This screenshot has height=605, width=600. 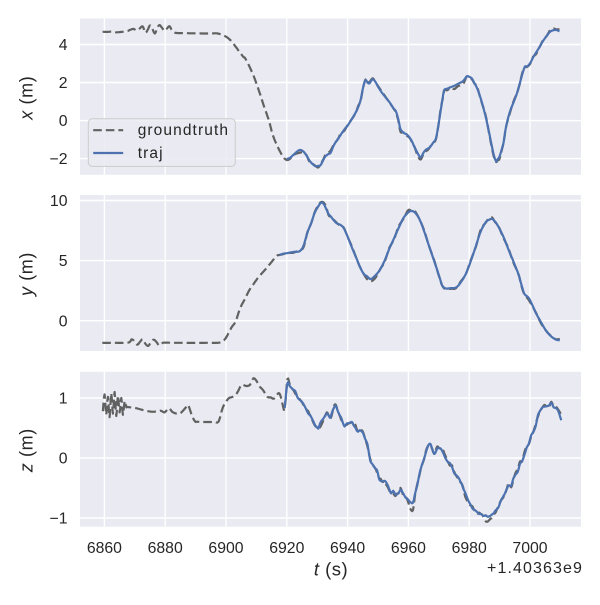 I want to click on svg-text: traj, so click(x=151, y=153).